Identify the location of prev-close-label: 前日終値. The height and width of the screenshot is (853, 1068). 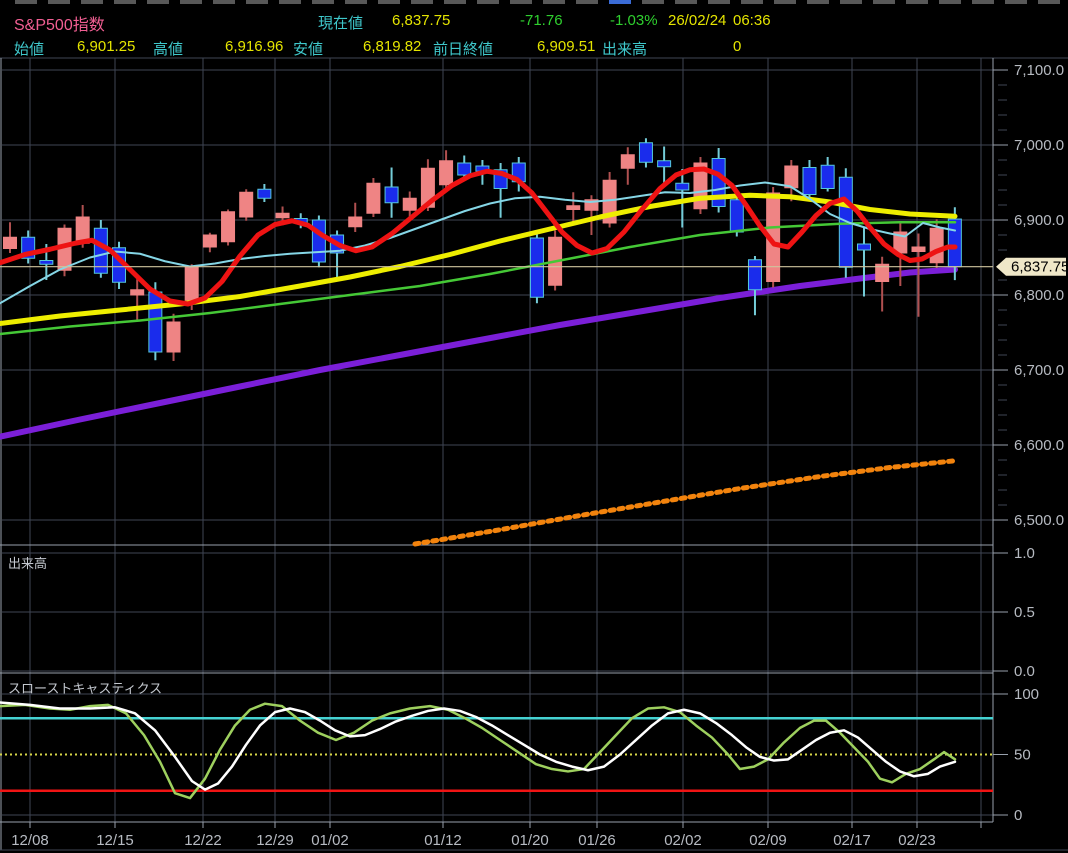
(463, 49).